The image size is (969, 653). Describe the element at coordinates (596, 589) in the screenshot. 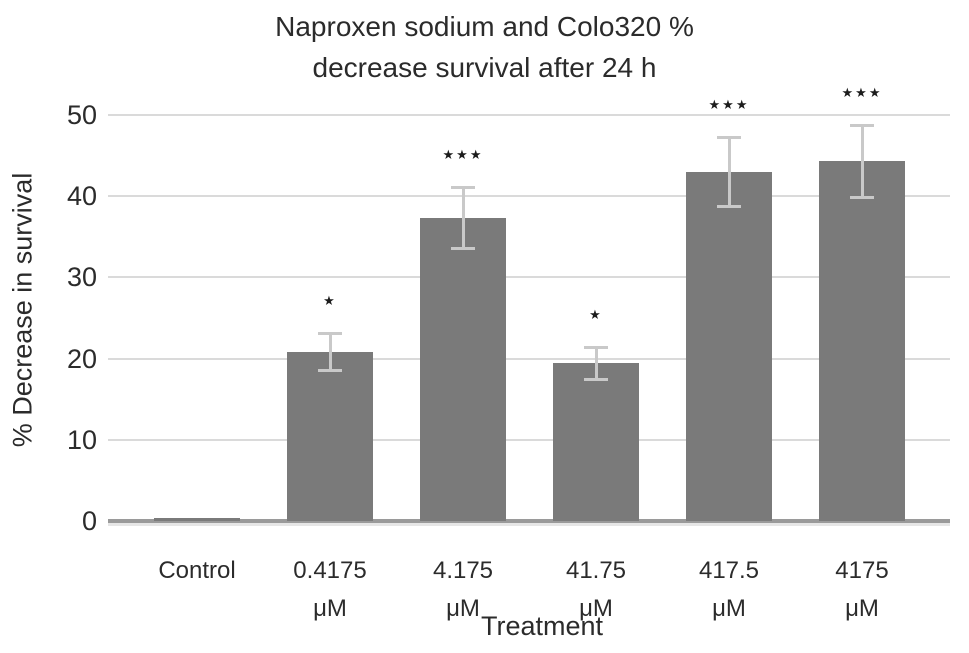

I see `x-tick-label: 41.75 μM` at that location.